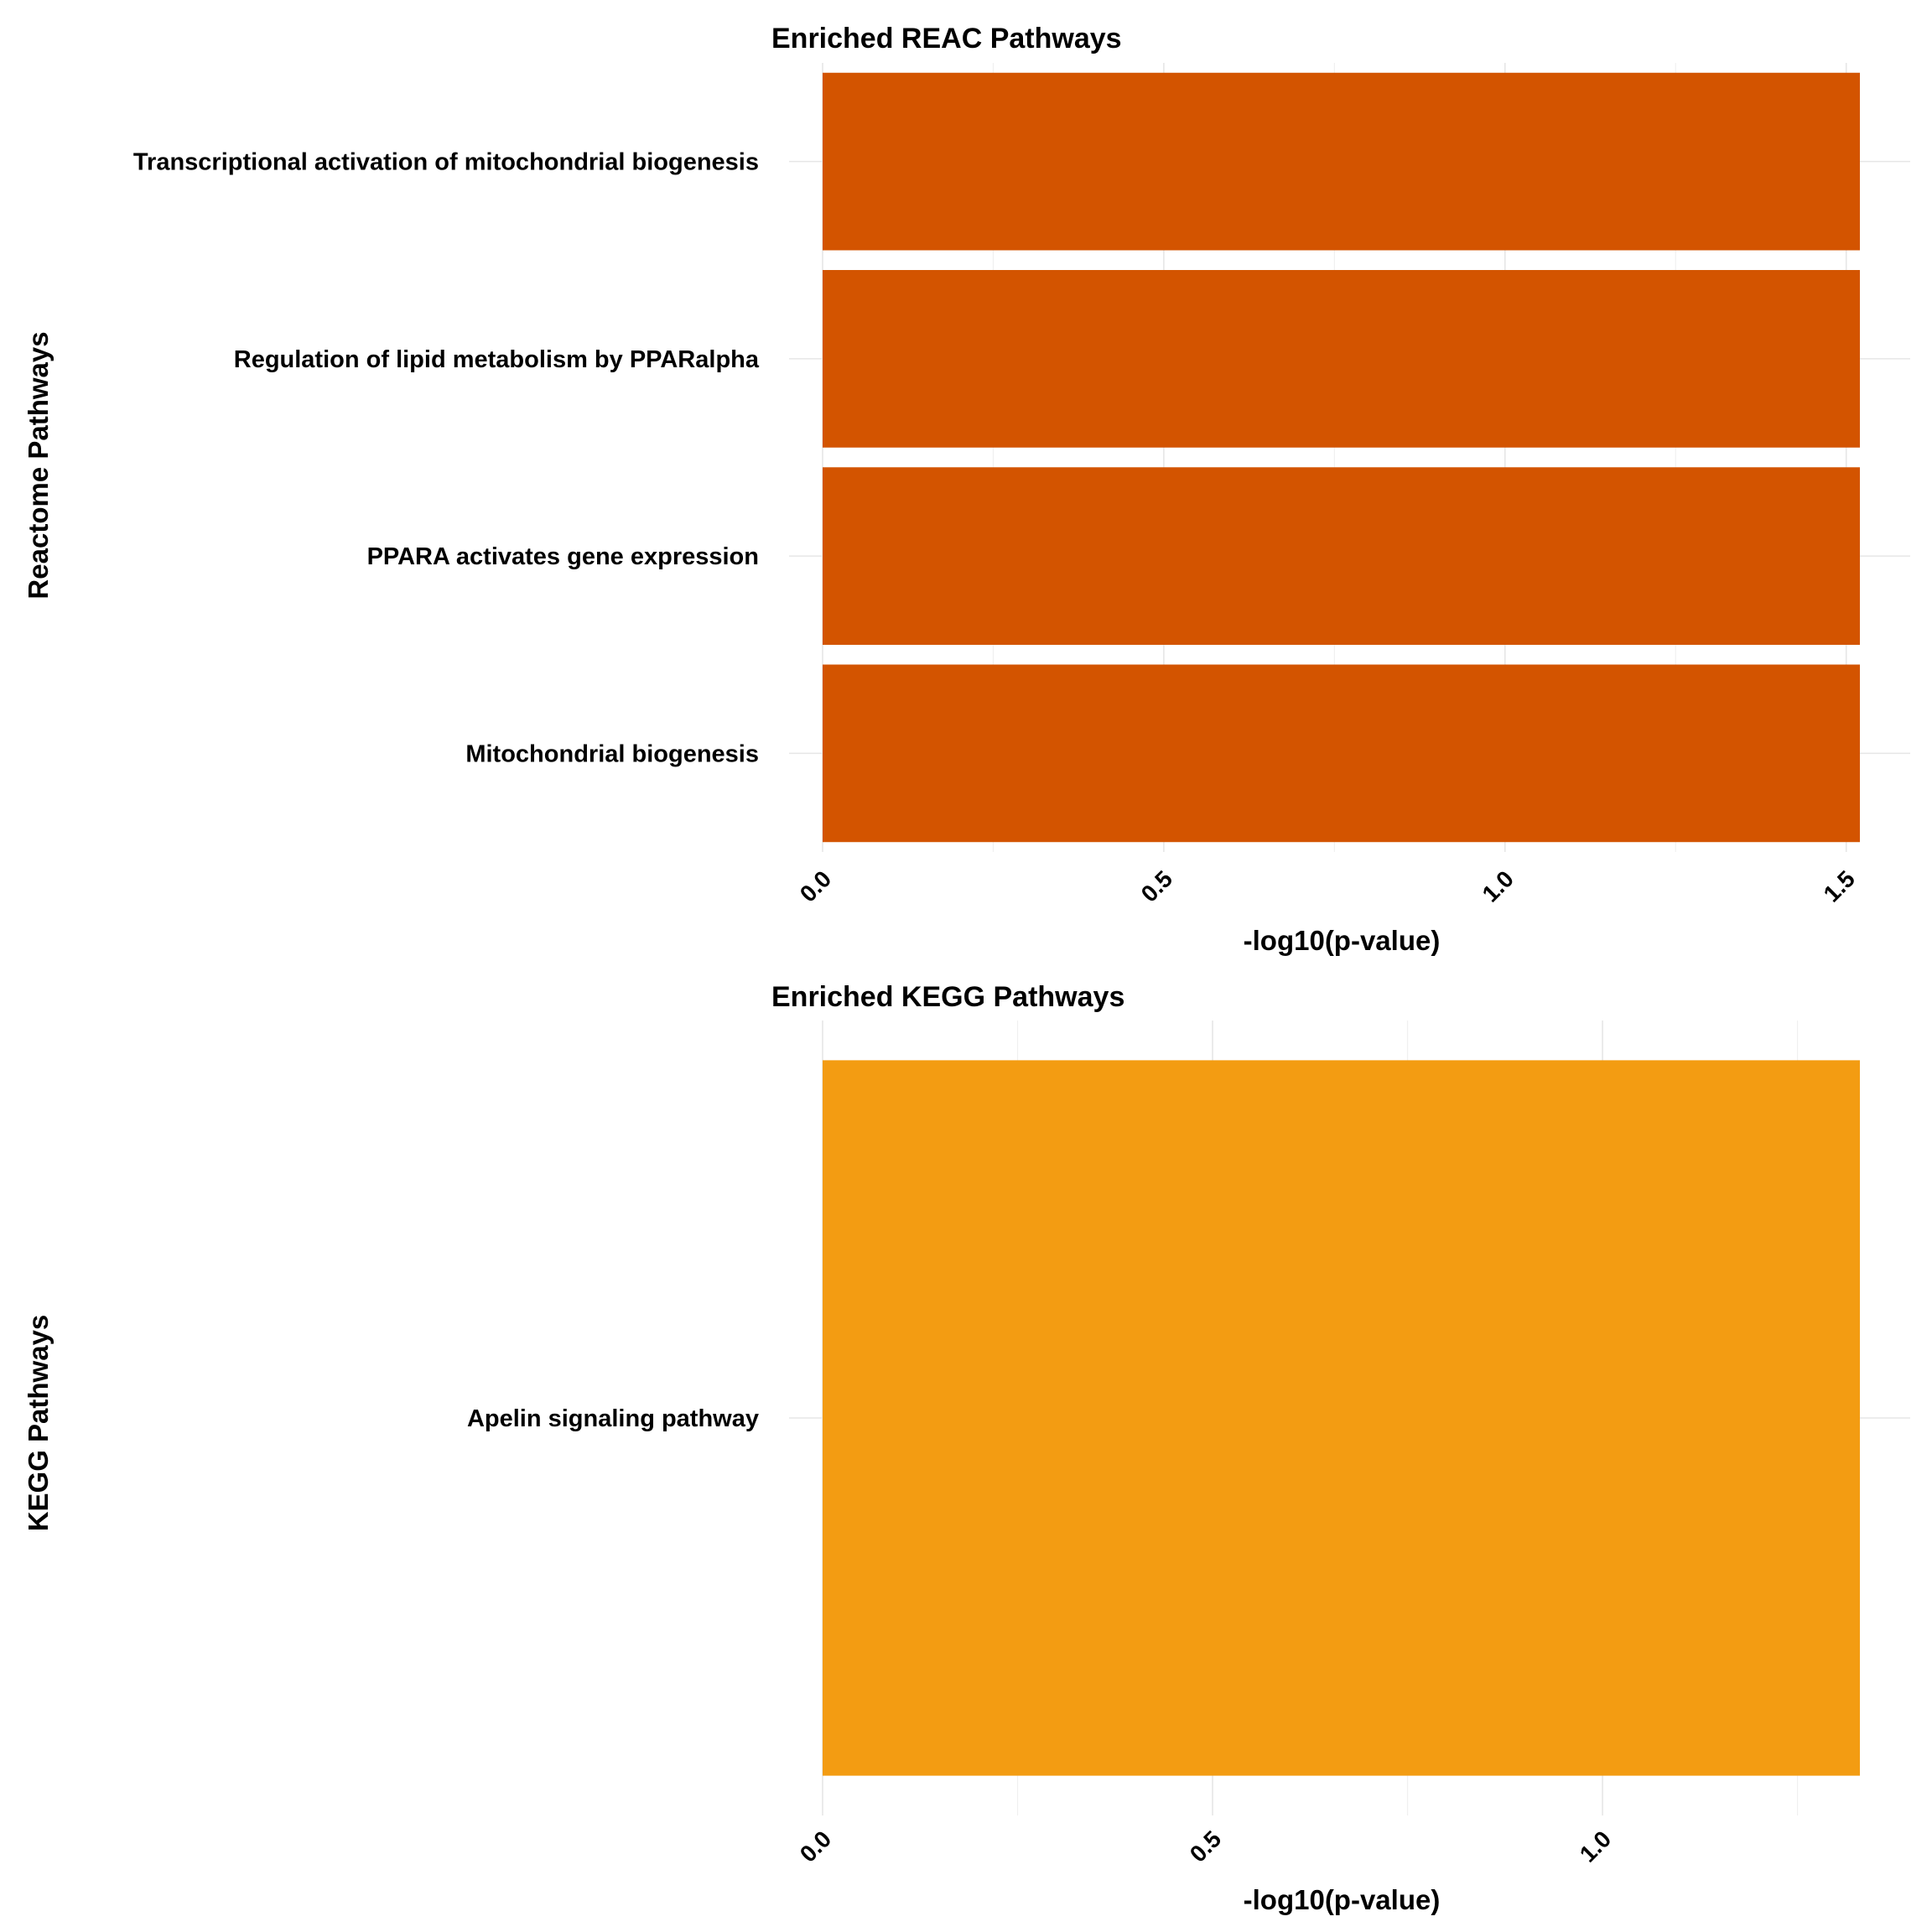  I want to click on kegg-y-axis-title: KEGG Pathways, so click(38, 1423).